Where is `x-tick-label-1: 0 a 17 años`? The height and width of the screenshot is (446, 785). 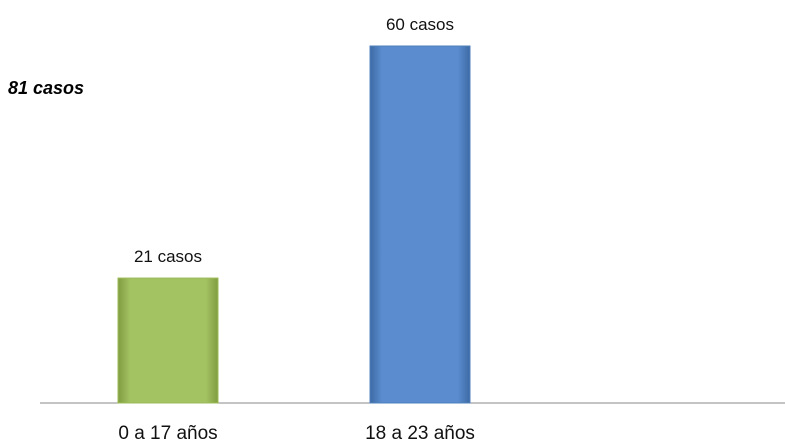 x-tick-label-1: 0 a 17 años is located at coordinates (167, 433).